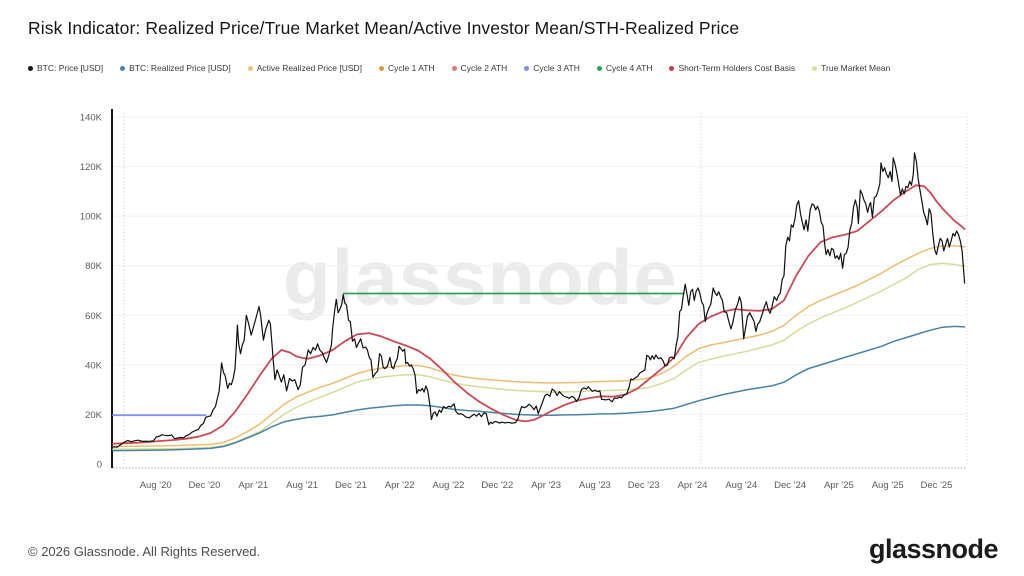  What do you see at coordinates (94, 365) in the screenshot?
I see `y-axis-label-40K: 40K` at bounding box center [94, 365].